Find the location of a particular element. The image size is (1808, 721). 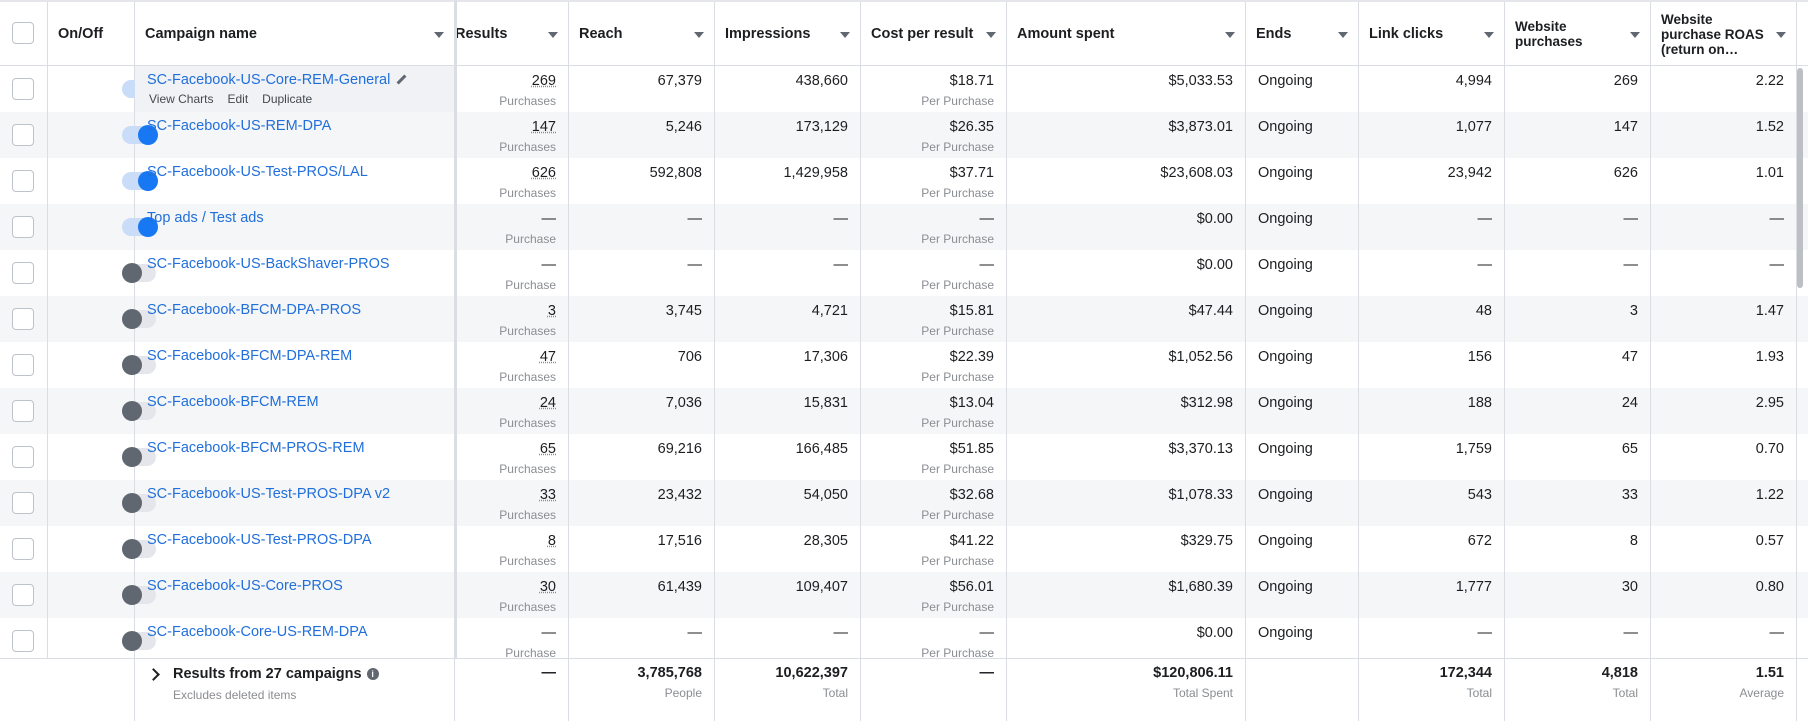

campaign-name-link: SC-Facebook-US-REM-DPA is located at coordinates (239, 126).